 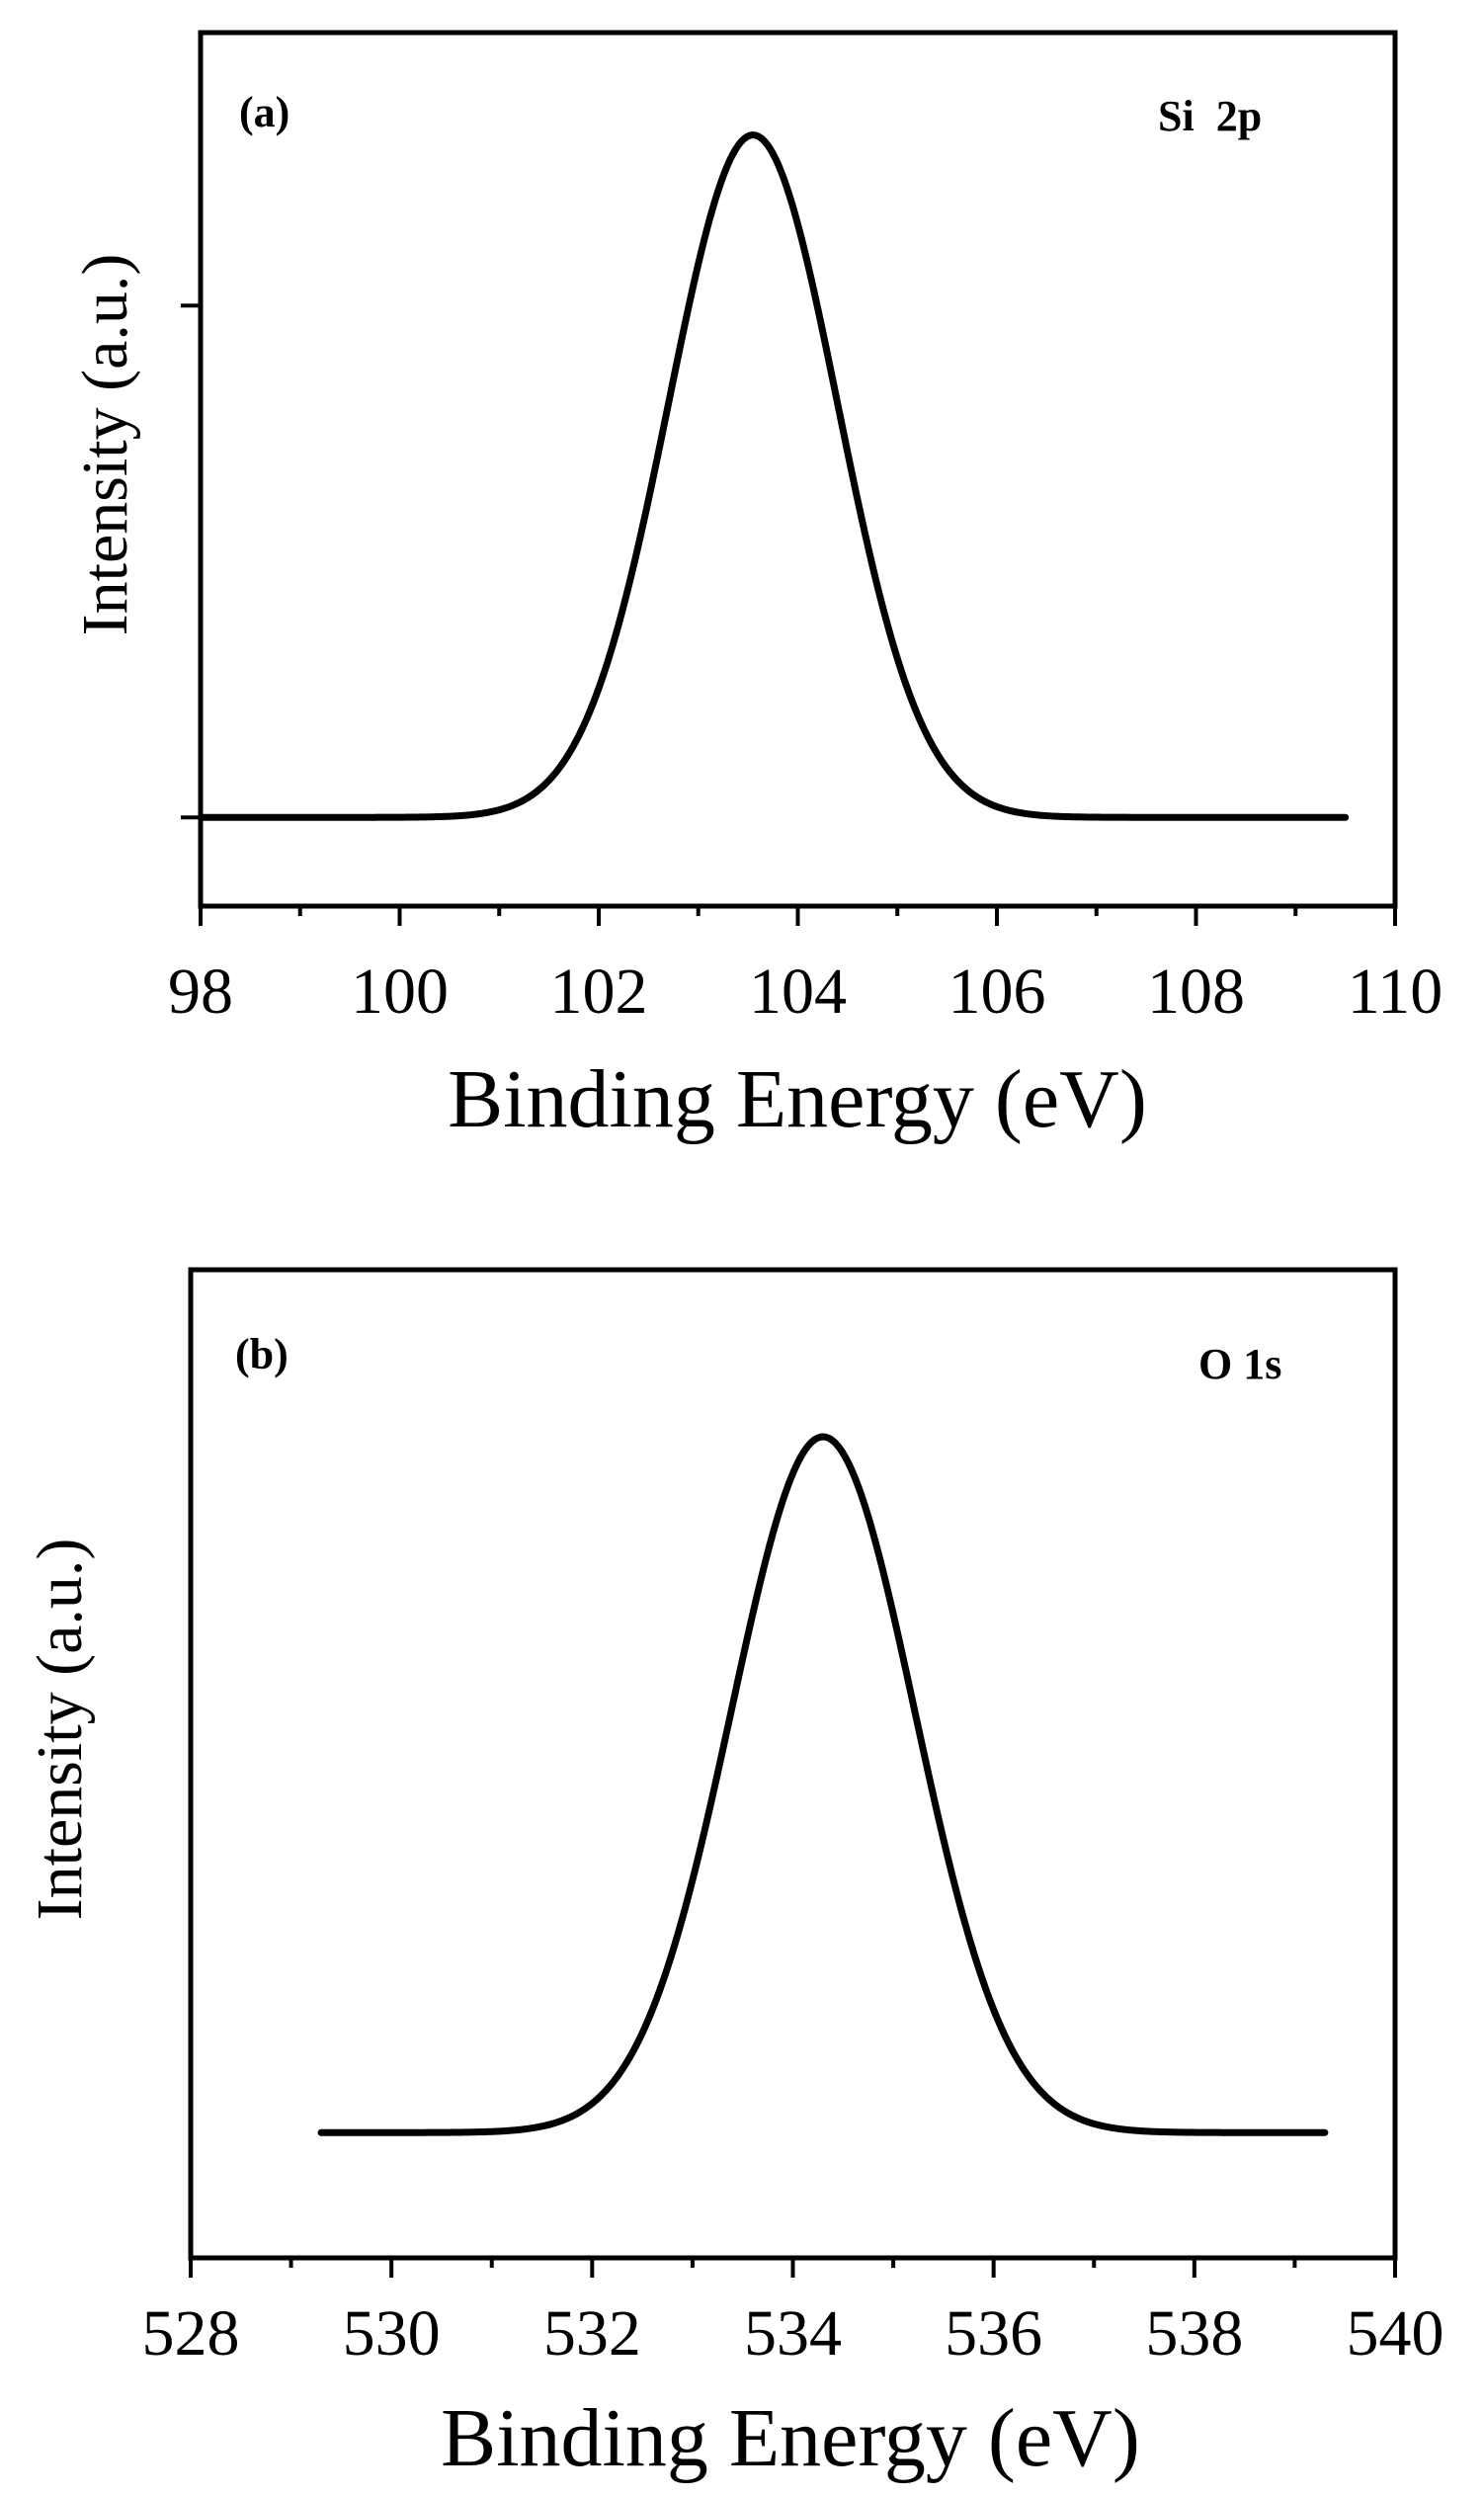 I want to click on x-tick-label-b: 540, so click(x=1395, y=2333).